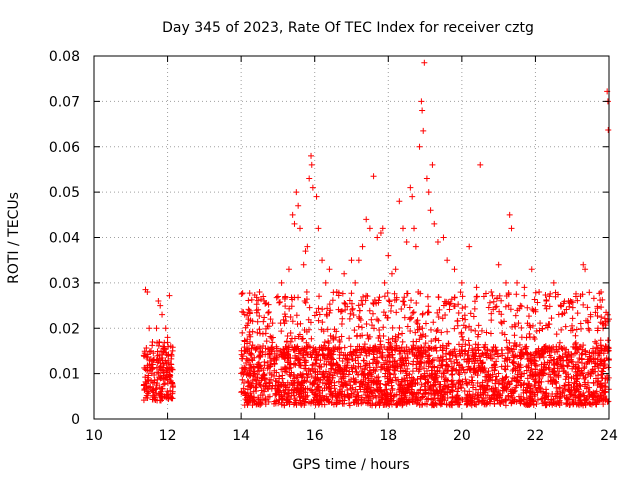  I want to click on y-tick-label: 0, so click(75, 420).